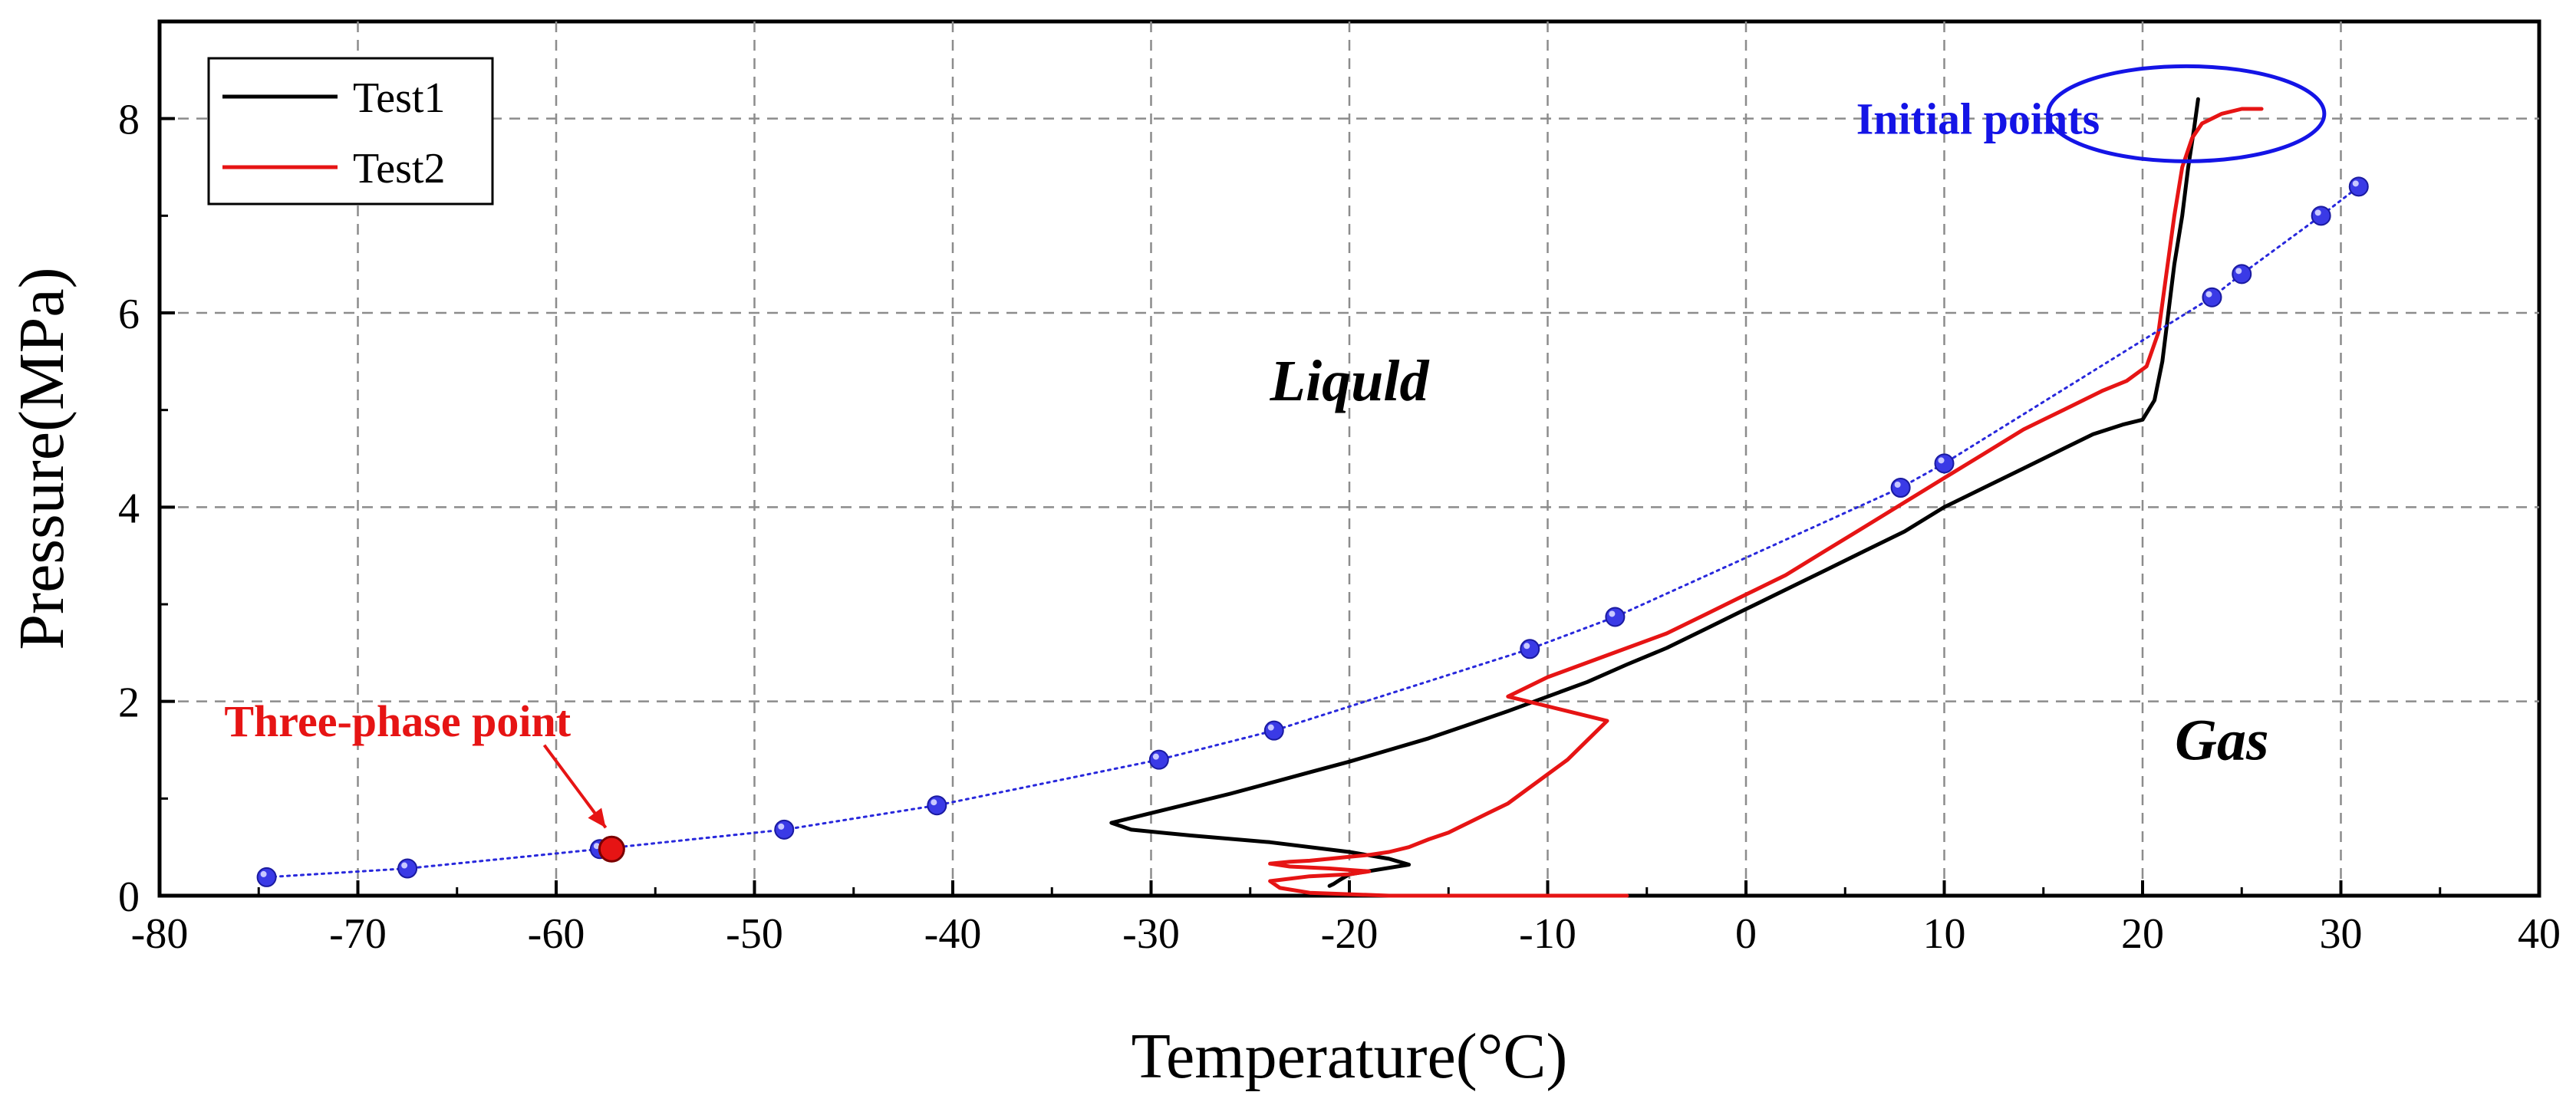 The width and height of the screenshot is (2576, 1115). What do you see at coordinates (1350, 934) in the screenshot?
I see `x-tick-label: -20` at bounding box center [1350, 934].